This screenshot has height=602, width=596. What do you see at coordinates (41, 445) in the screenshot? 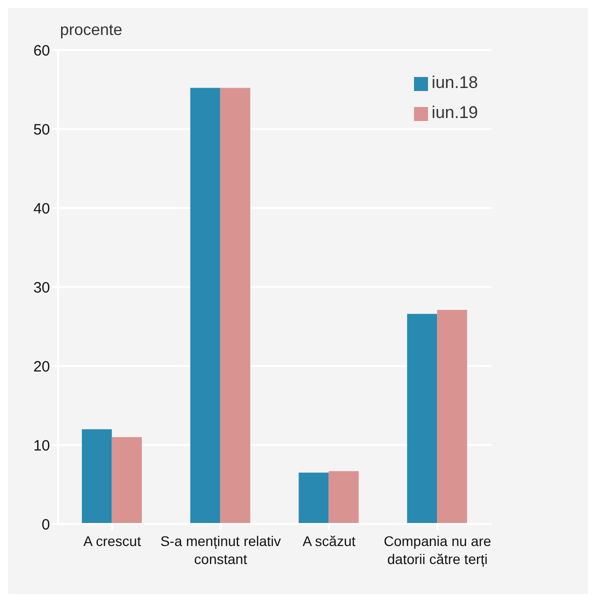
I see `y-tick-label: 10` at bounding box center [41, 445].